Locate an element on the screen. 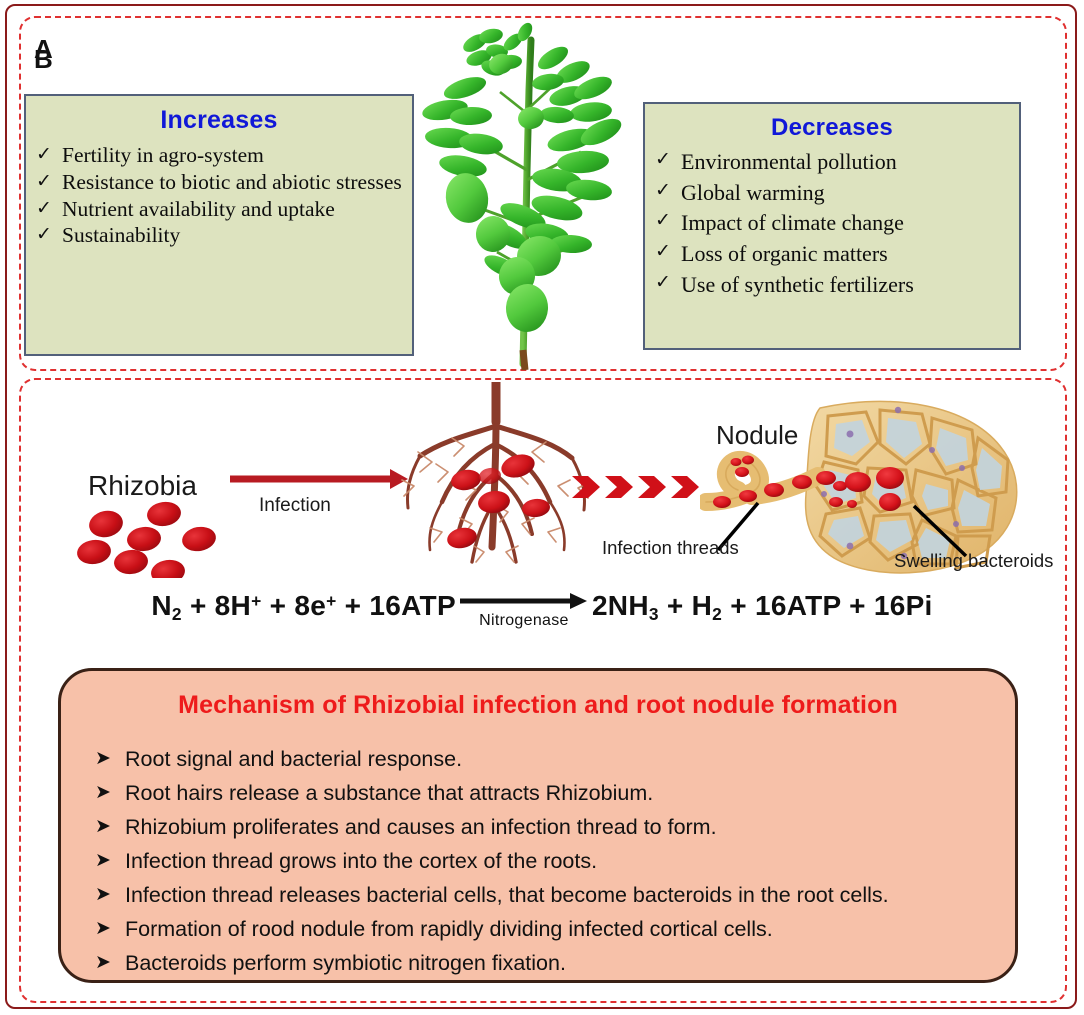  root-system-with-nodules-icon is located at coordinates (498, 477).